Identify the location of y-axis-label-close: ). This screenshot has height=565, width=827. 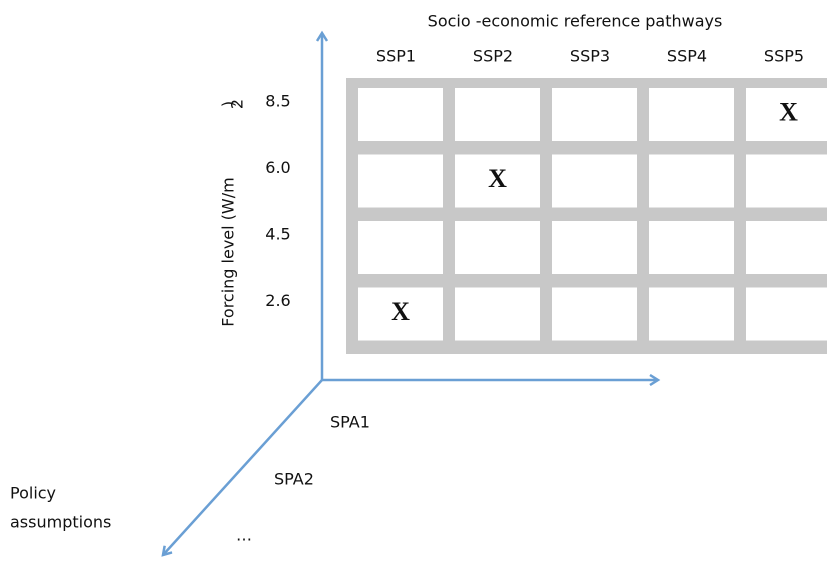
(228, 104).